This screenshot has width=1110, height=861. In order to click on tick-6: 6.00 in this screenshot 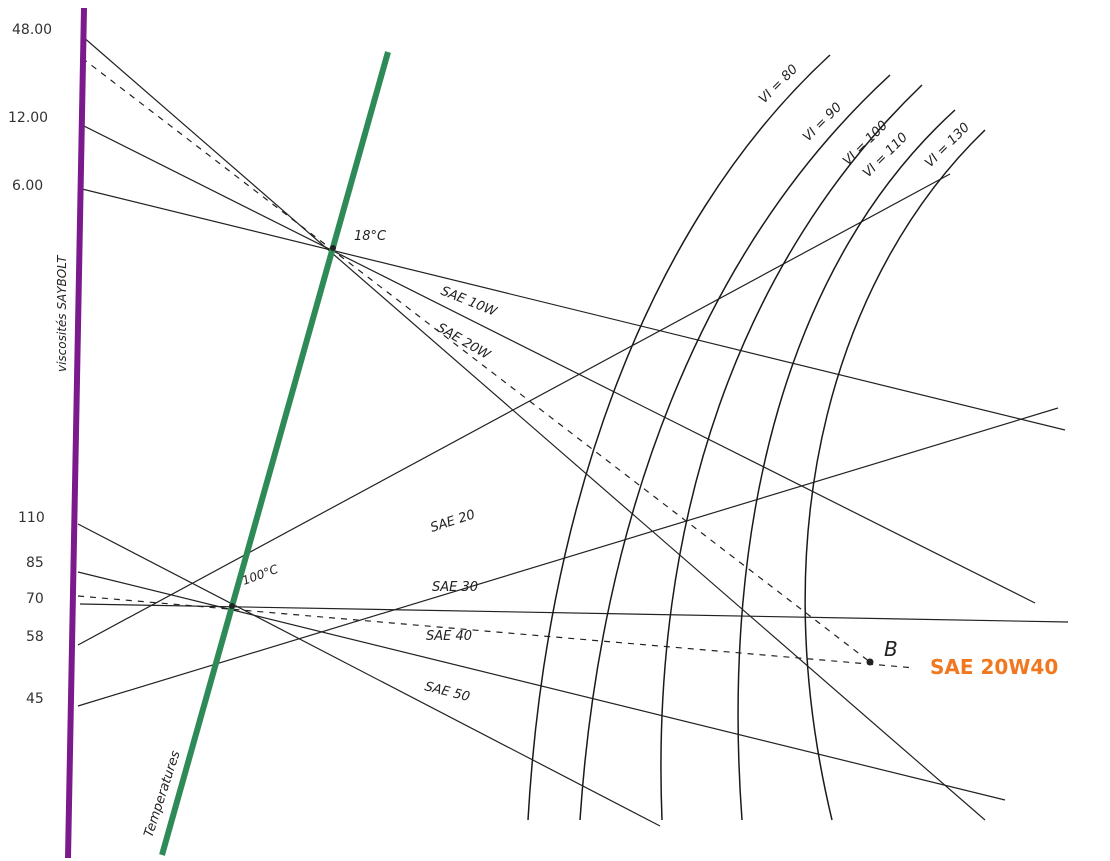, I will do `click(27, 186)`.